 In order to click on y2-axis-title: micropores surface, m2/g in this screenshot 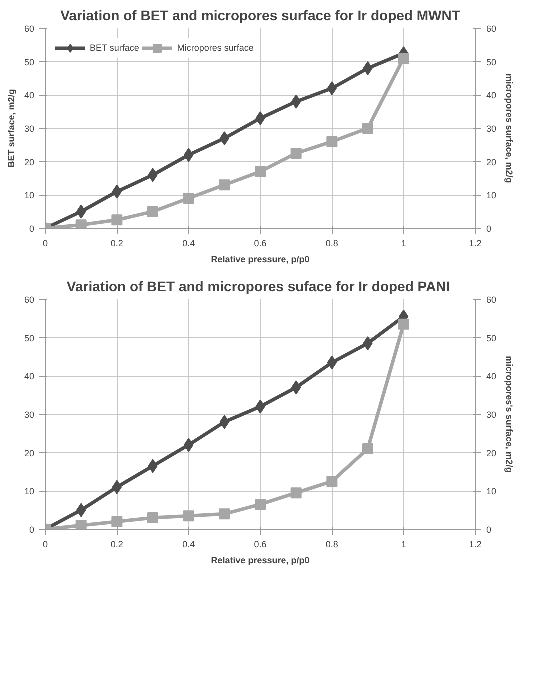, I will do `click(509, 129)`.